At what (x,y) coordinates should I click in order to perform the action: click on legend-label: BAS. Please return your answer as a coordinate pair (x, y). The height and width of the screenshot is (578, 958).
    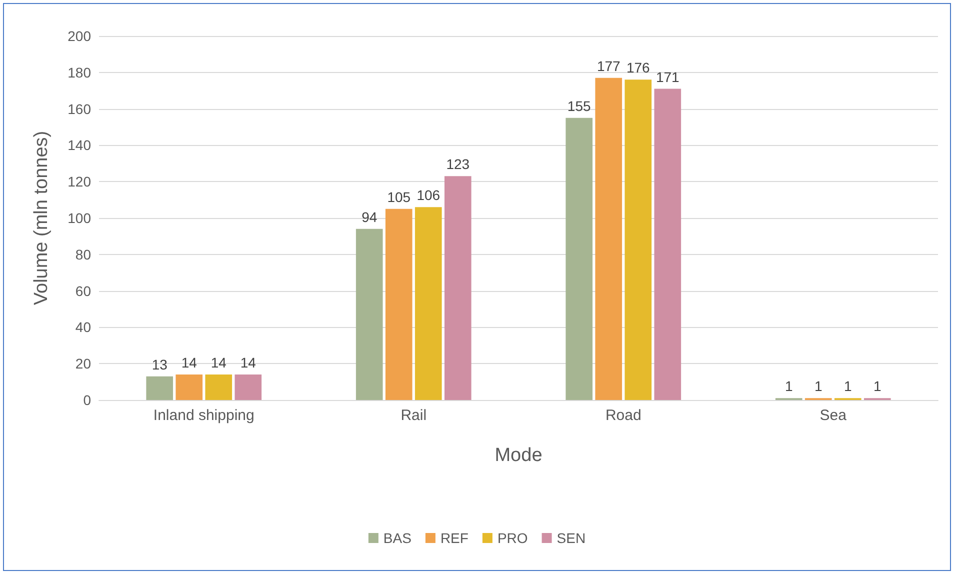
    Looking at the image, I should click on (397, 538).